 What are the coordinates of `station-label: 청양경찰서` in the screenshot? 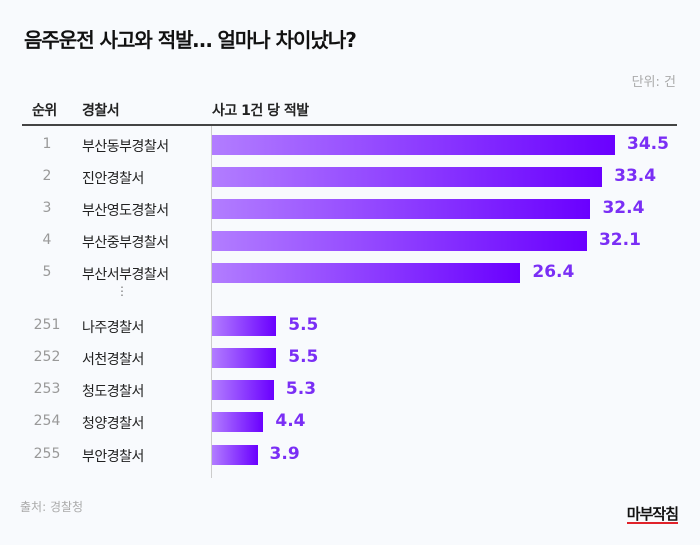 It's located at (113, 424).